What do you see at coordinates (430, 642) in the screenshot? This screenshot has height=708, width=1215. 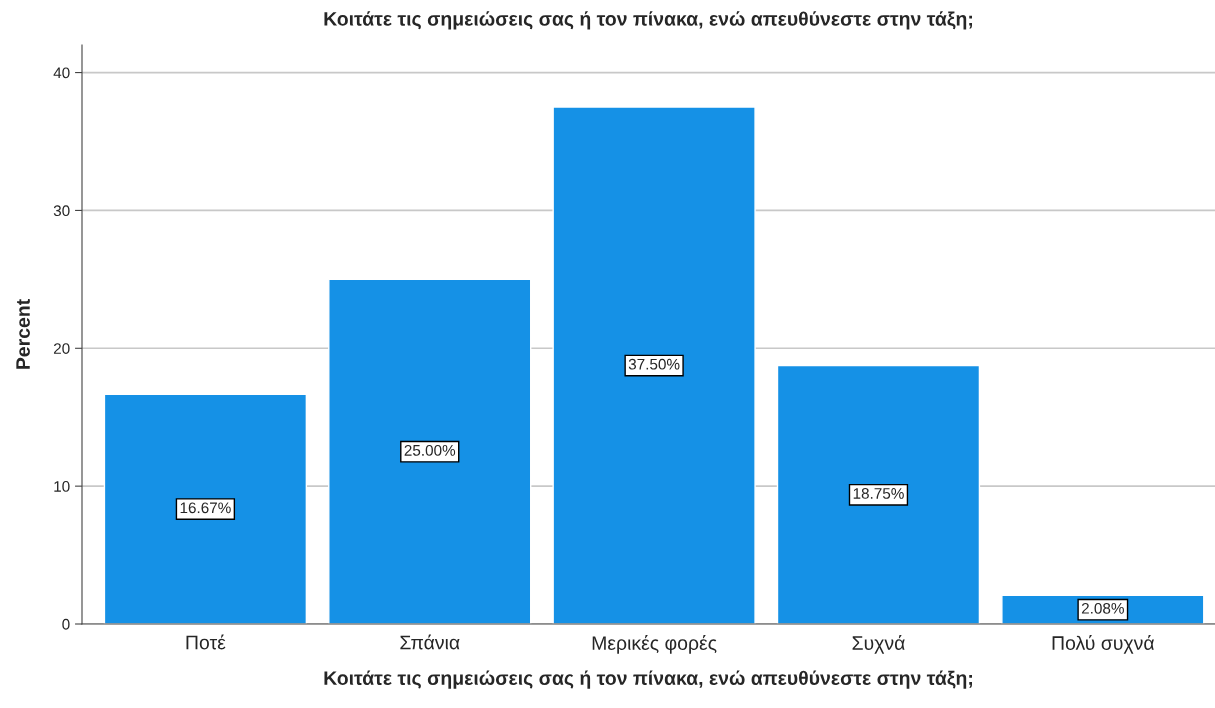 I see `x-tick-label: Σπάνια` at bounding box center [430, 642].